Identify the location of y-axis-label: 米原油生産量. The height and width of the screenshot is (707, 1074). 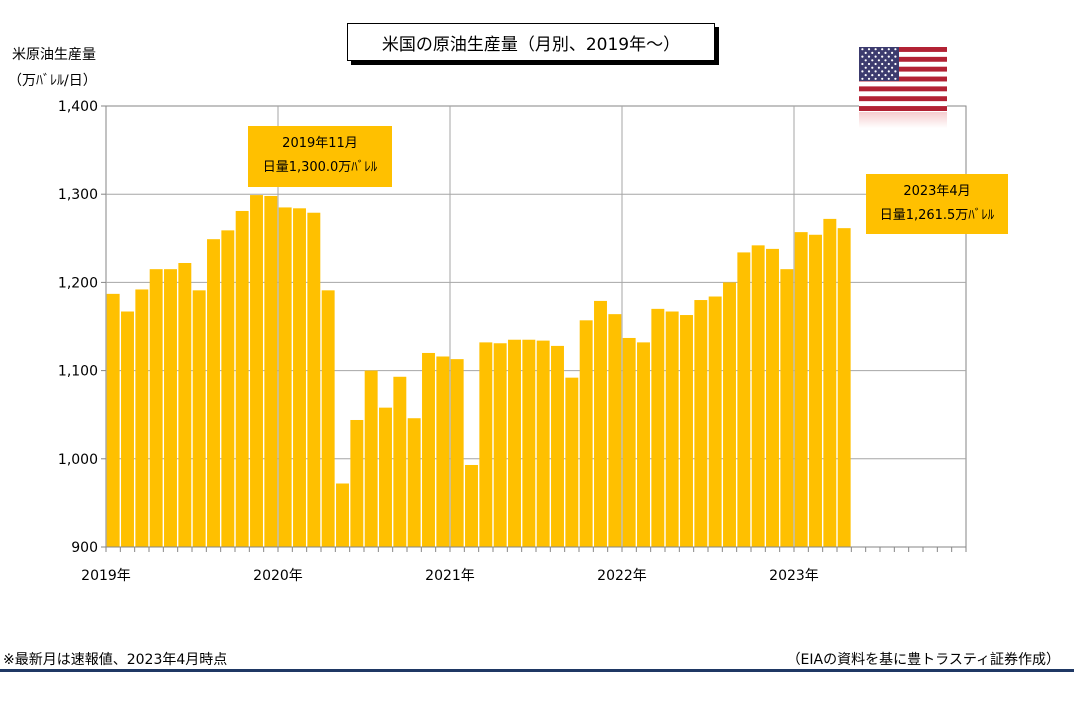
(54, 55).